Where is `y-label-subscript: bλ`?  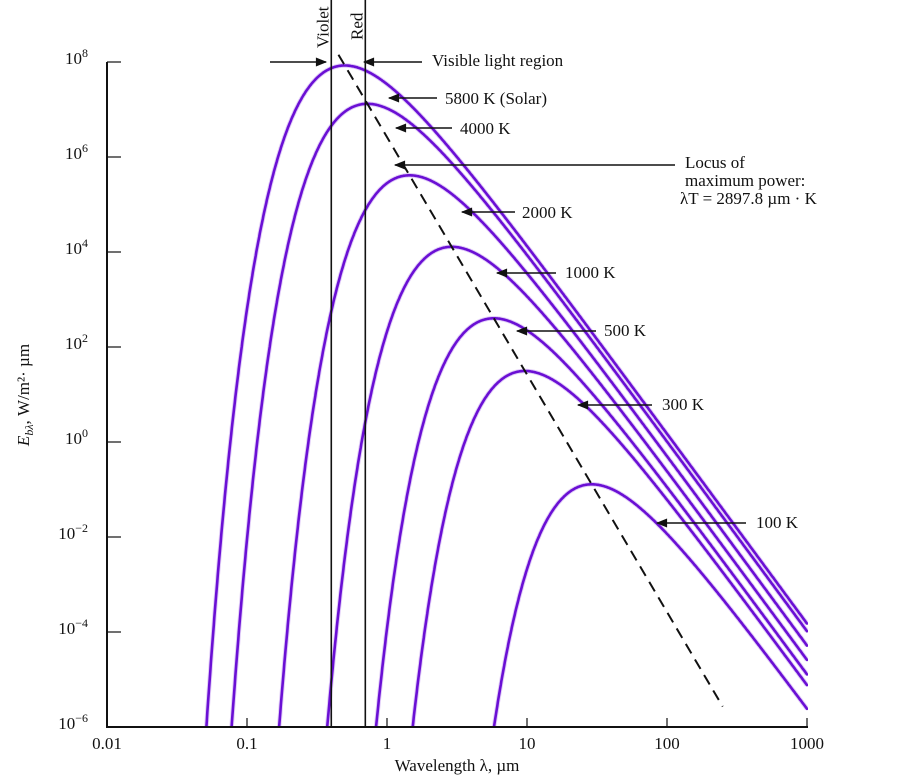 y-label-subscript: bλ is located at coordinates (29, 429).